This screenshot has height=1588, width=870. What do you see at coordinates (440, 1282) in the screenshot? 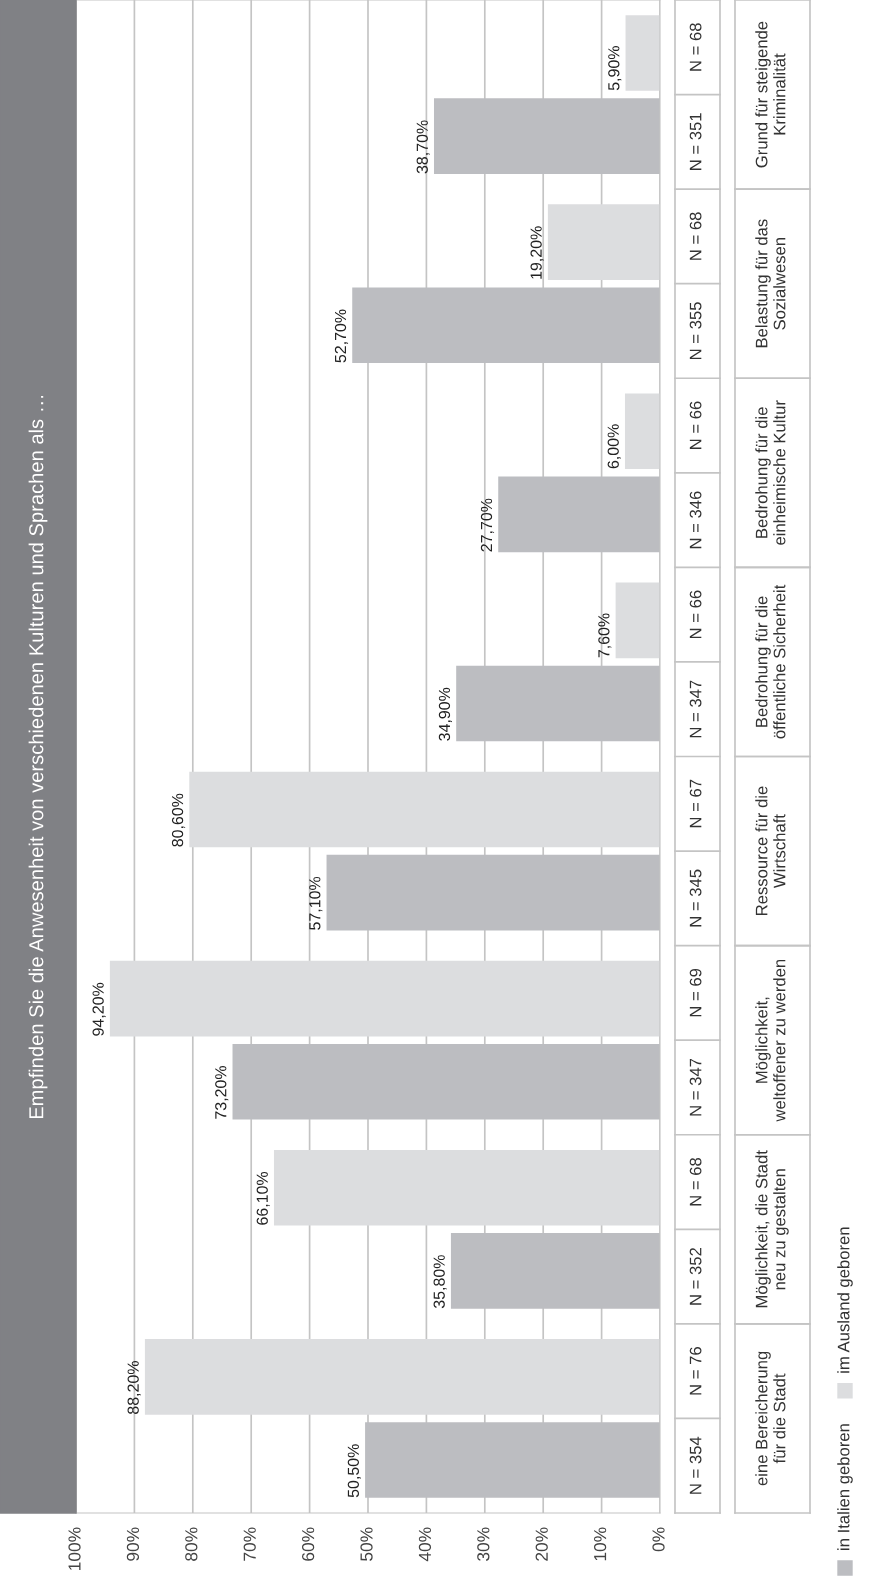
I see `data-label: 35,80%` at bounding box center [440, 1282].